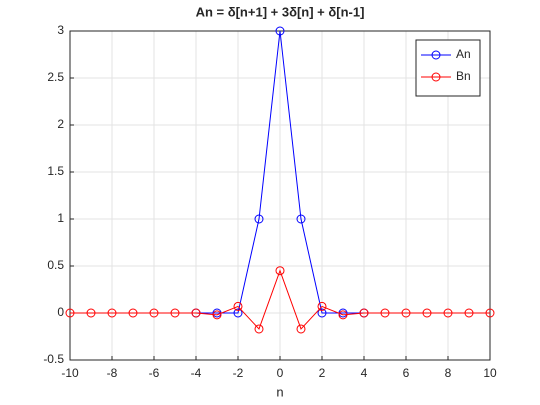 This screenshot has width=540, height=405. What do you see at coordinates (70, 373) in the screenshot?
I see `x-tick-label: -10` at bounding box center [70, 373].